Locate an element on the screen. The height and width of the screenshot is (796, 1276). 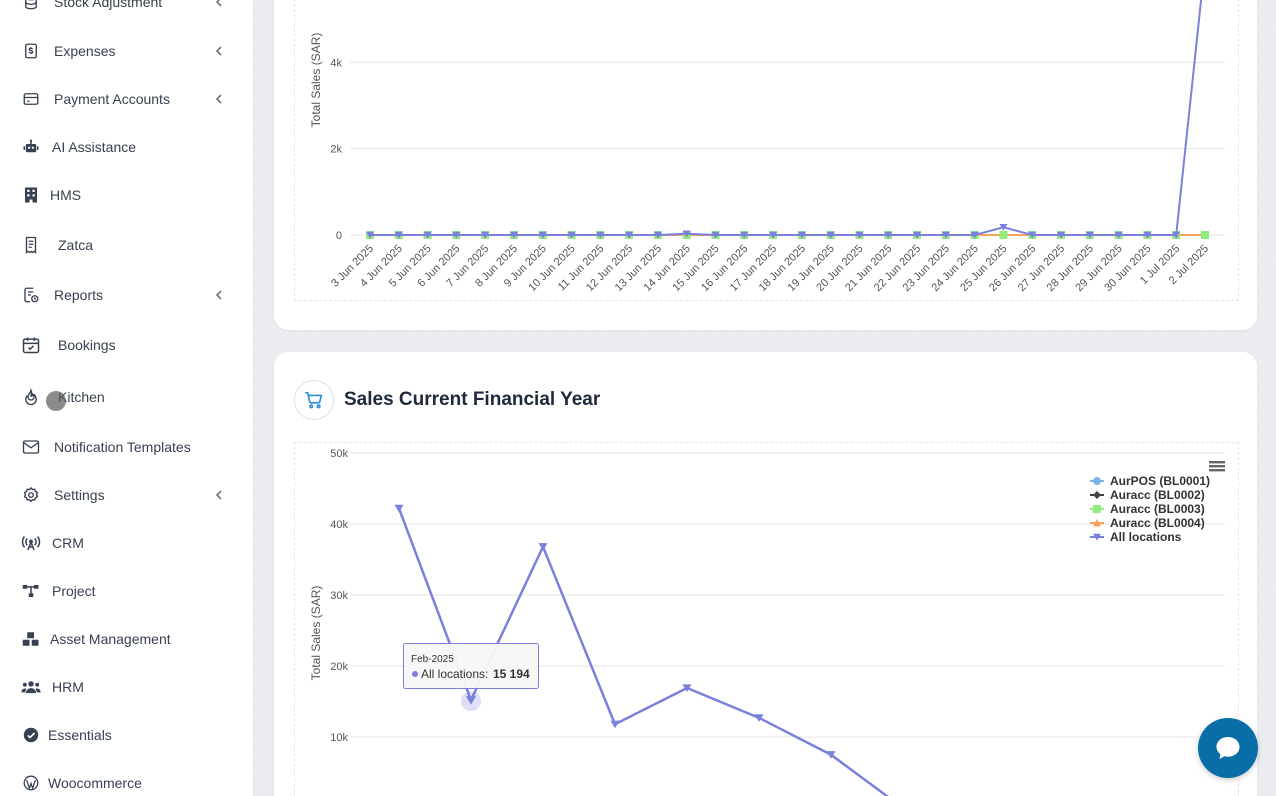
legend-label: Auracc (BL0004) is located at coordinates (1157, 523).